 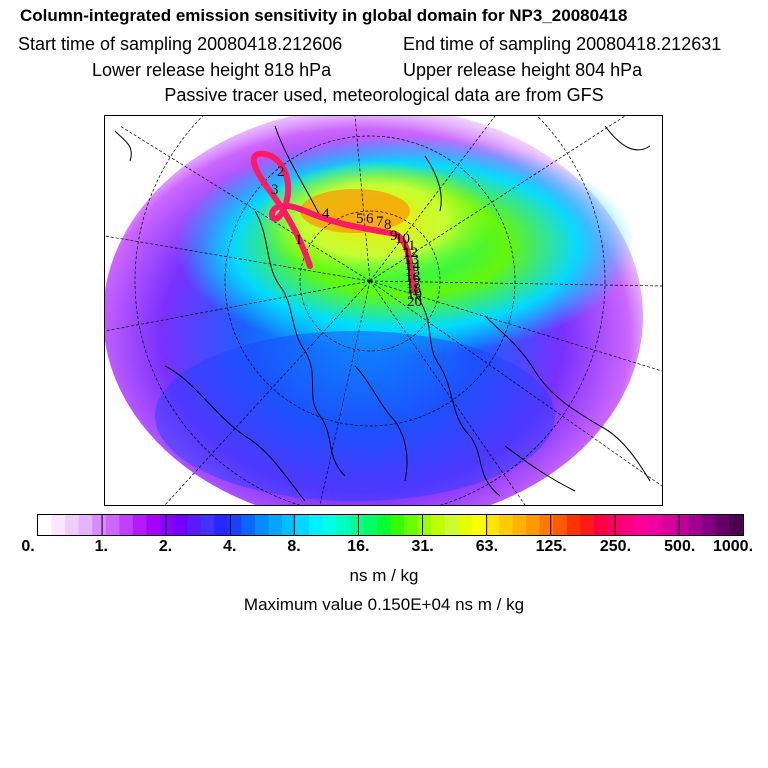 What do you see at coordinates (615, 546) in the screenshot?
I see `colorbar-tick-label: 250.` at bounding box center [615, 546].